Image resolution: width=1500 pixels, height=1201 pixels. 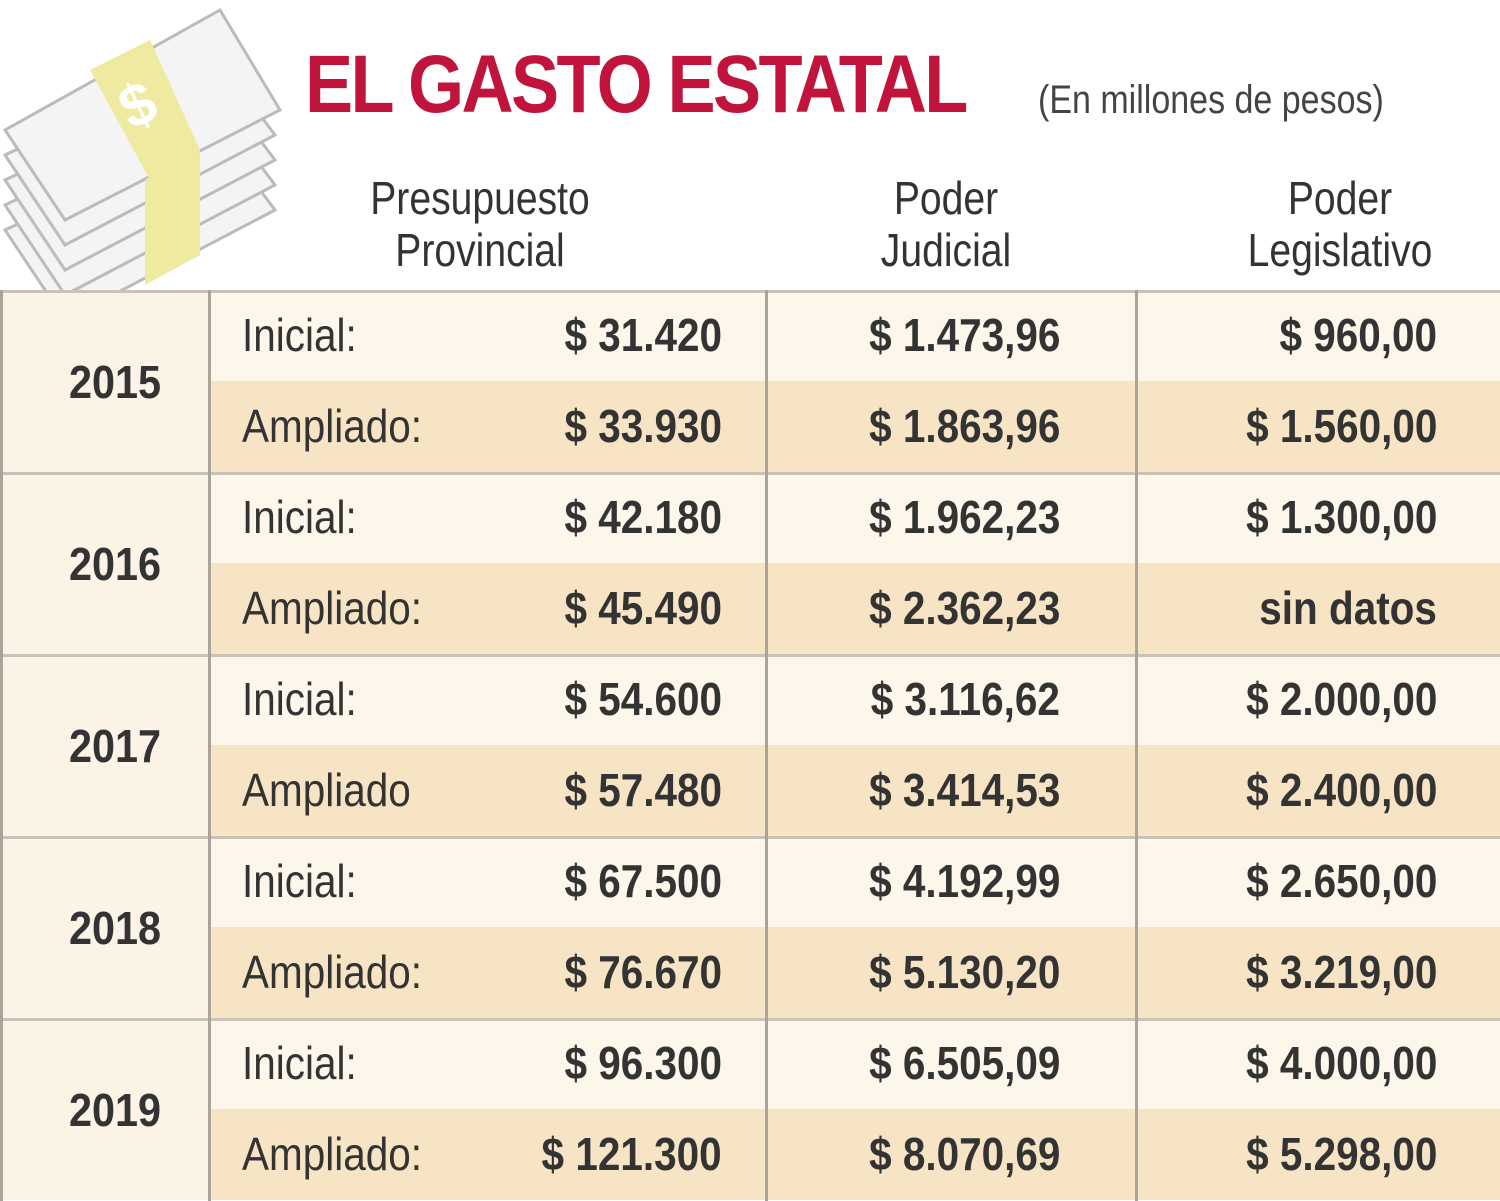 I want to click on amount: $ 54.600, so click(x=643, y=699).